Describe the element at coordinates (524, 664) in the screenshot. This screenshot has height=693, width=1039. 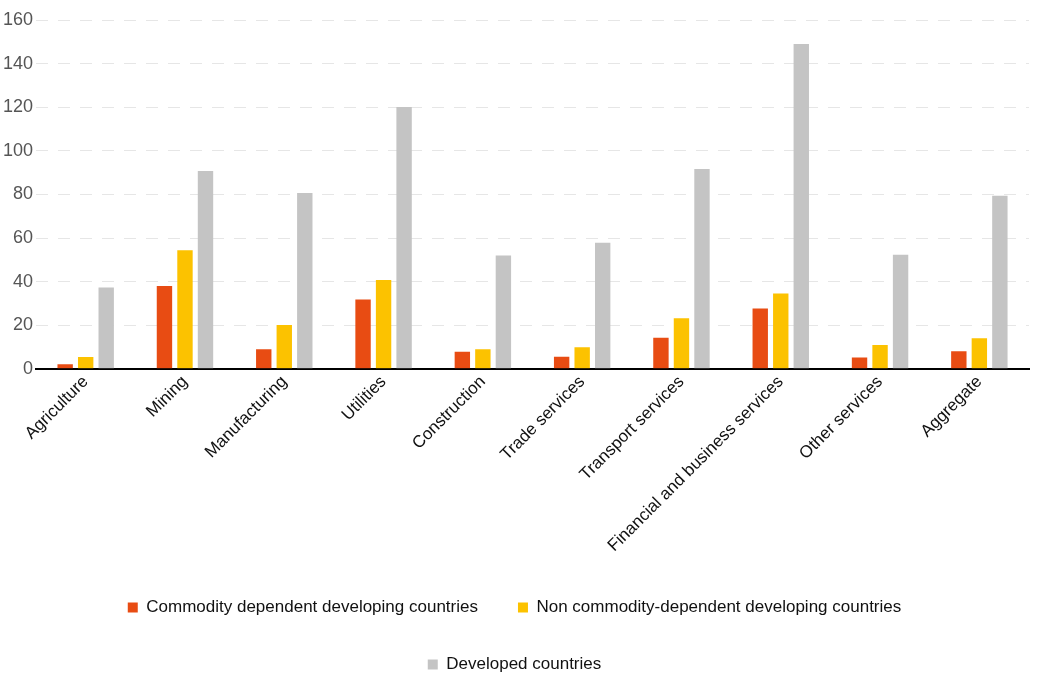
I see `legend-label: Developed countries` at that location.